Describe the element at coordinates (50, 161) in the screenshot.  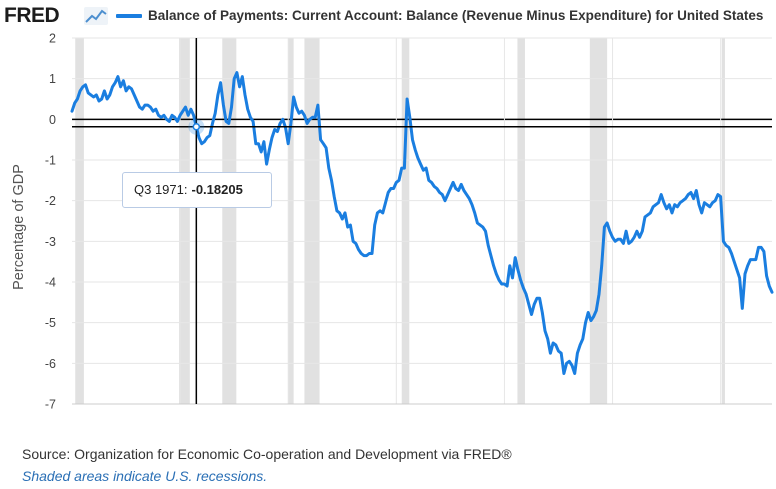
I see `y-tick-label: -1` at that location.